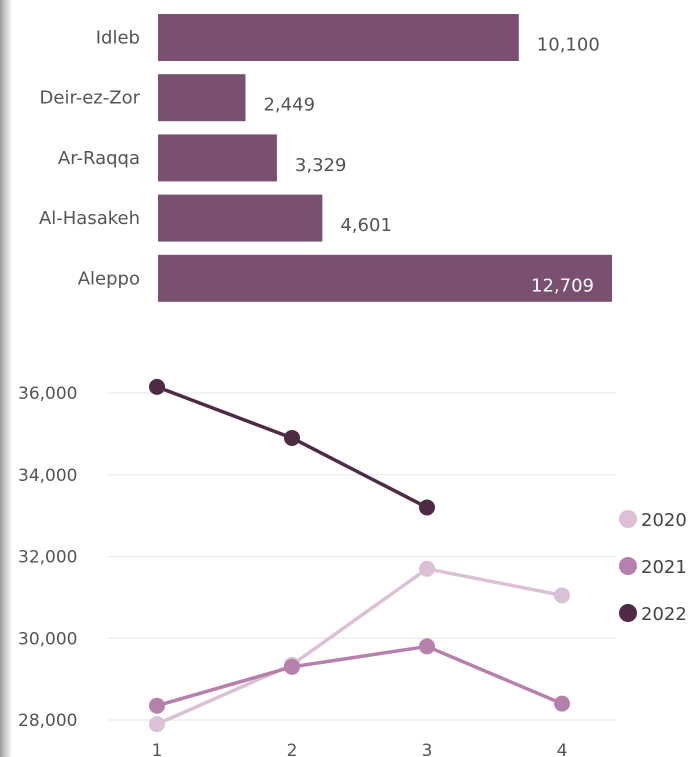 This screenshot has width=692, height=757. What do you see at coordinates (664, 614) in the screenshot?
I see `legend-entry: 2022` at bounding box center [664, 614].